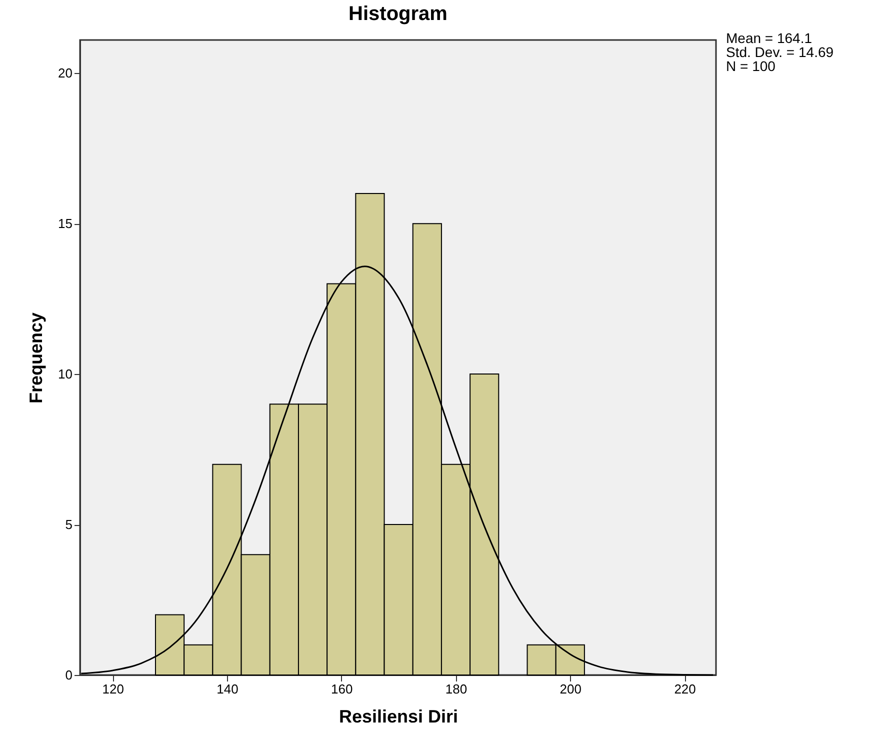 The height and width of the screenshot is (747, 871). What do you see at coordinates (68, 675) in the screenshot?
I see `y-tick-label: 0` at bounding box center [68, 675].